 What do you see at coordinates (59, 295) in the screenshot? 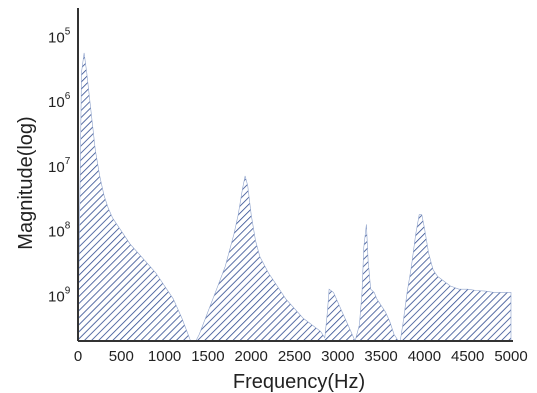
I see `y-tick-label: 10⁹` at bounding box center [59, 295].